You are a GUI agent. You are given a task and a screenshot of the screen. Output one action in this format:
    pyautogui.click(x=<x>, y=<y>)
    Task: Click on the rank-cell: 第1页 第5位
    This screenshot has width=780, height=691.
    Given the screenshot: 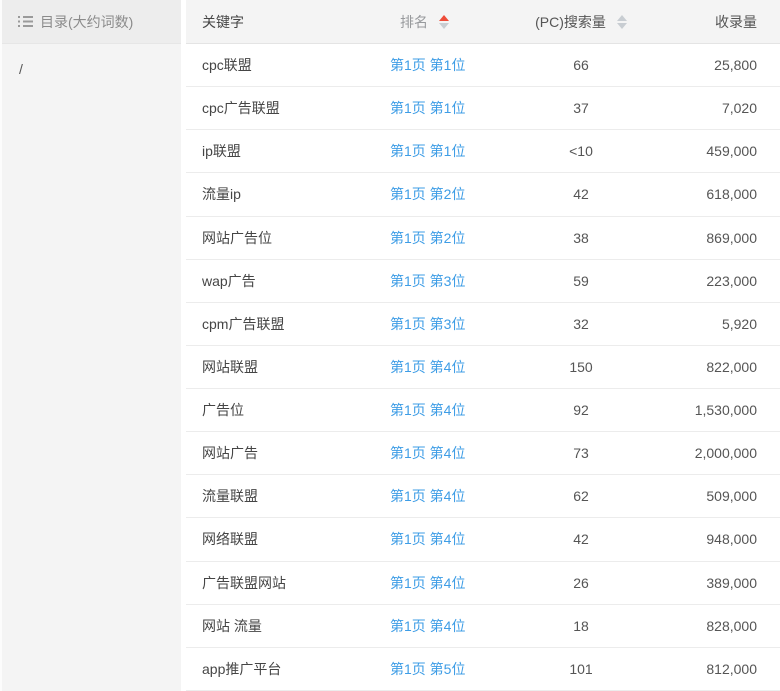 What is the action you would take?
    pyautogui.click(x=441, y=669)
    